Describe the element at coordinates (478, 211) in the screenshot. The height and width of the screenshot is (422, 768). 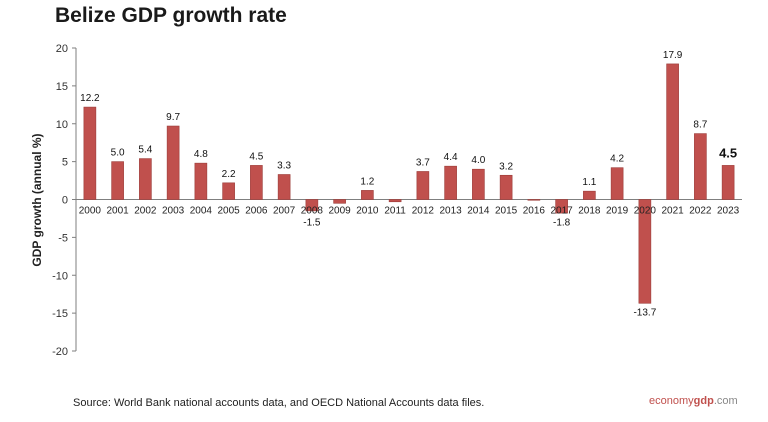
I see `x-tick-label: 2014` at that location.